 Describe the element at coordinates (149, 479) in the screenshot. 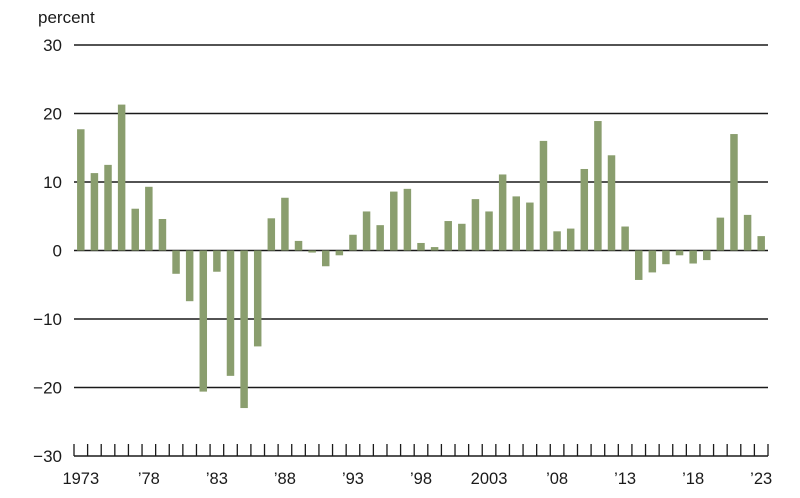

I see `x-tick-label: ’78` at that location.